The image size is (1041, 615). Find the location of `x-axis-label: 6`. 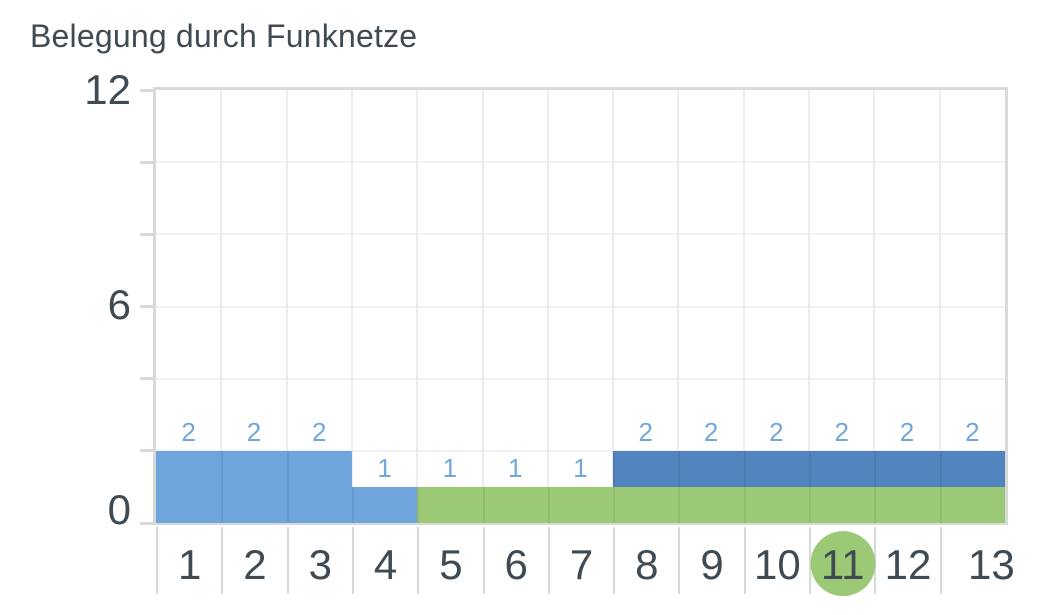

x-axis-label: 6 is located at coordinates (516, 564).